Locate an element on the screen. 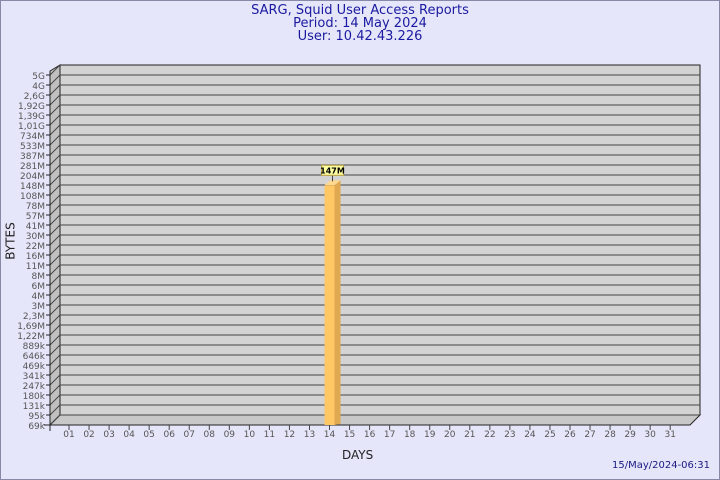 The width and height of the screenshot is (720, 480). x-tick-label: 18 is located at coordinates (410, 435).